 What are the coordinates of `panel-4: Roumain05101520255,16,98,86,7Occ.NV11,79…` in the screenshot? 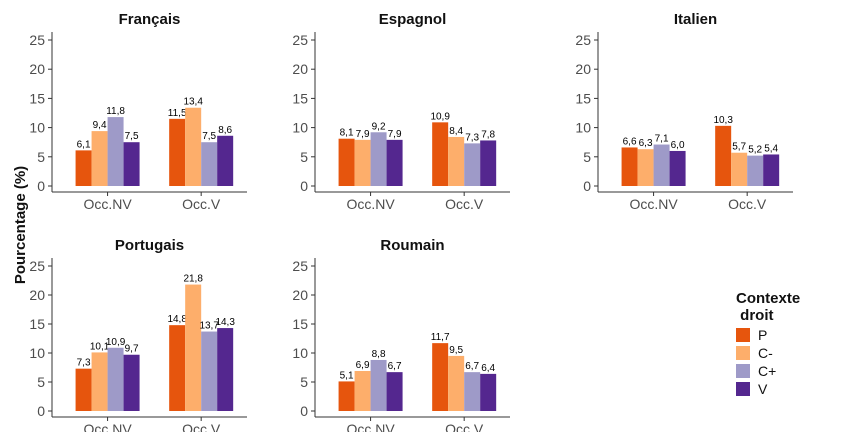 It's located at (401, 334).